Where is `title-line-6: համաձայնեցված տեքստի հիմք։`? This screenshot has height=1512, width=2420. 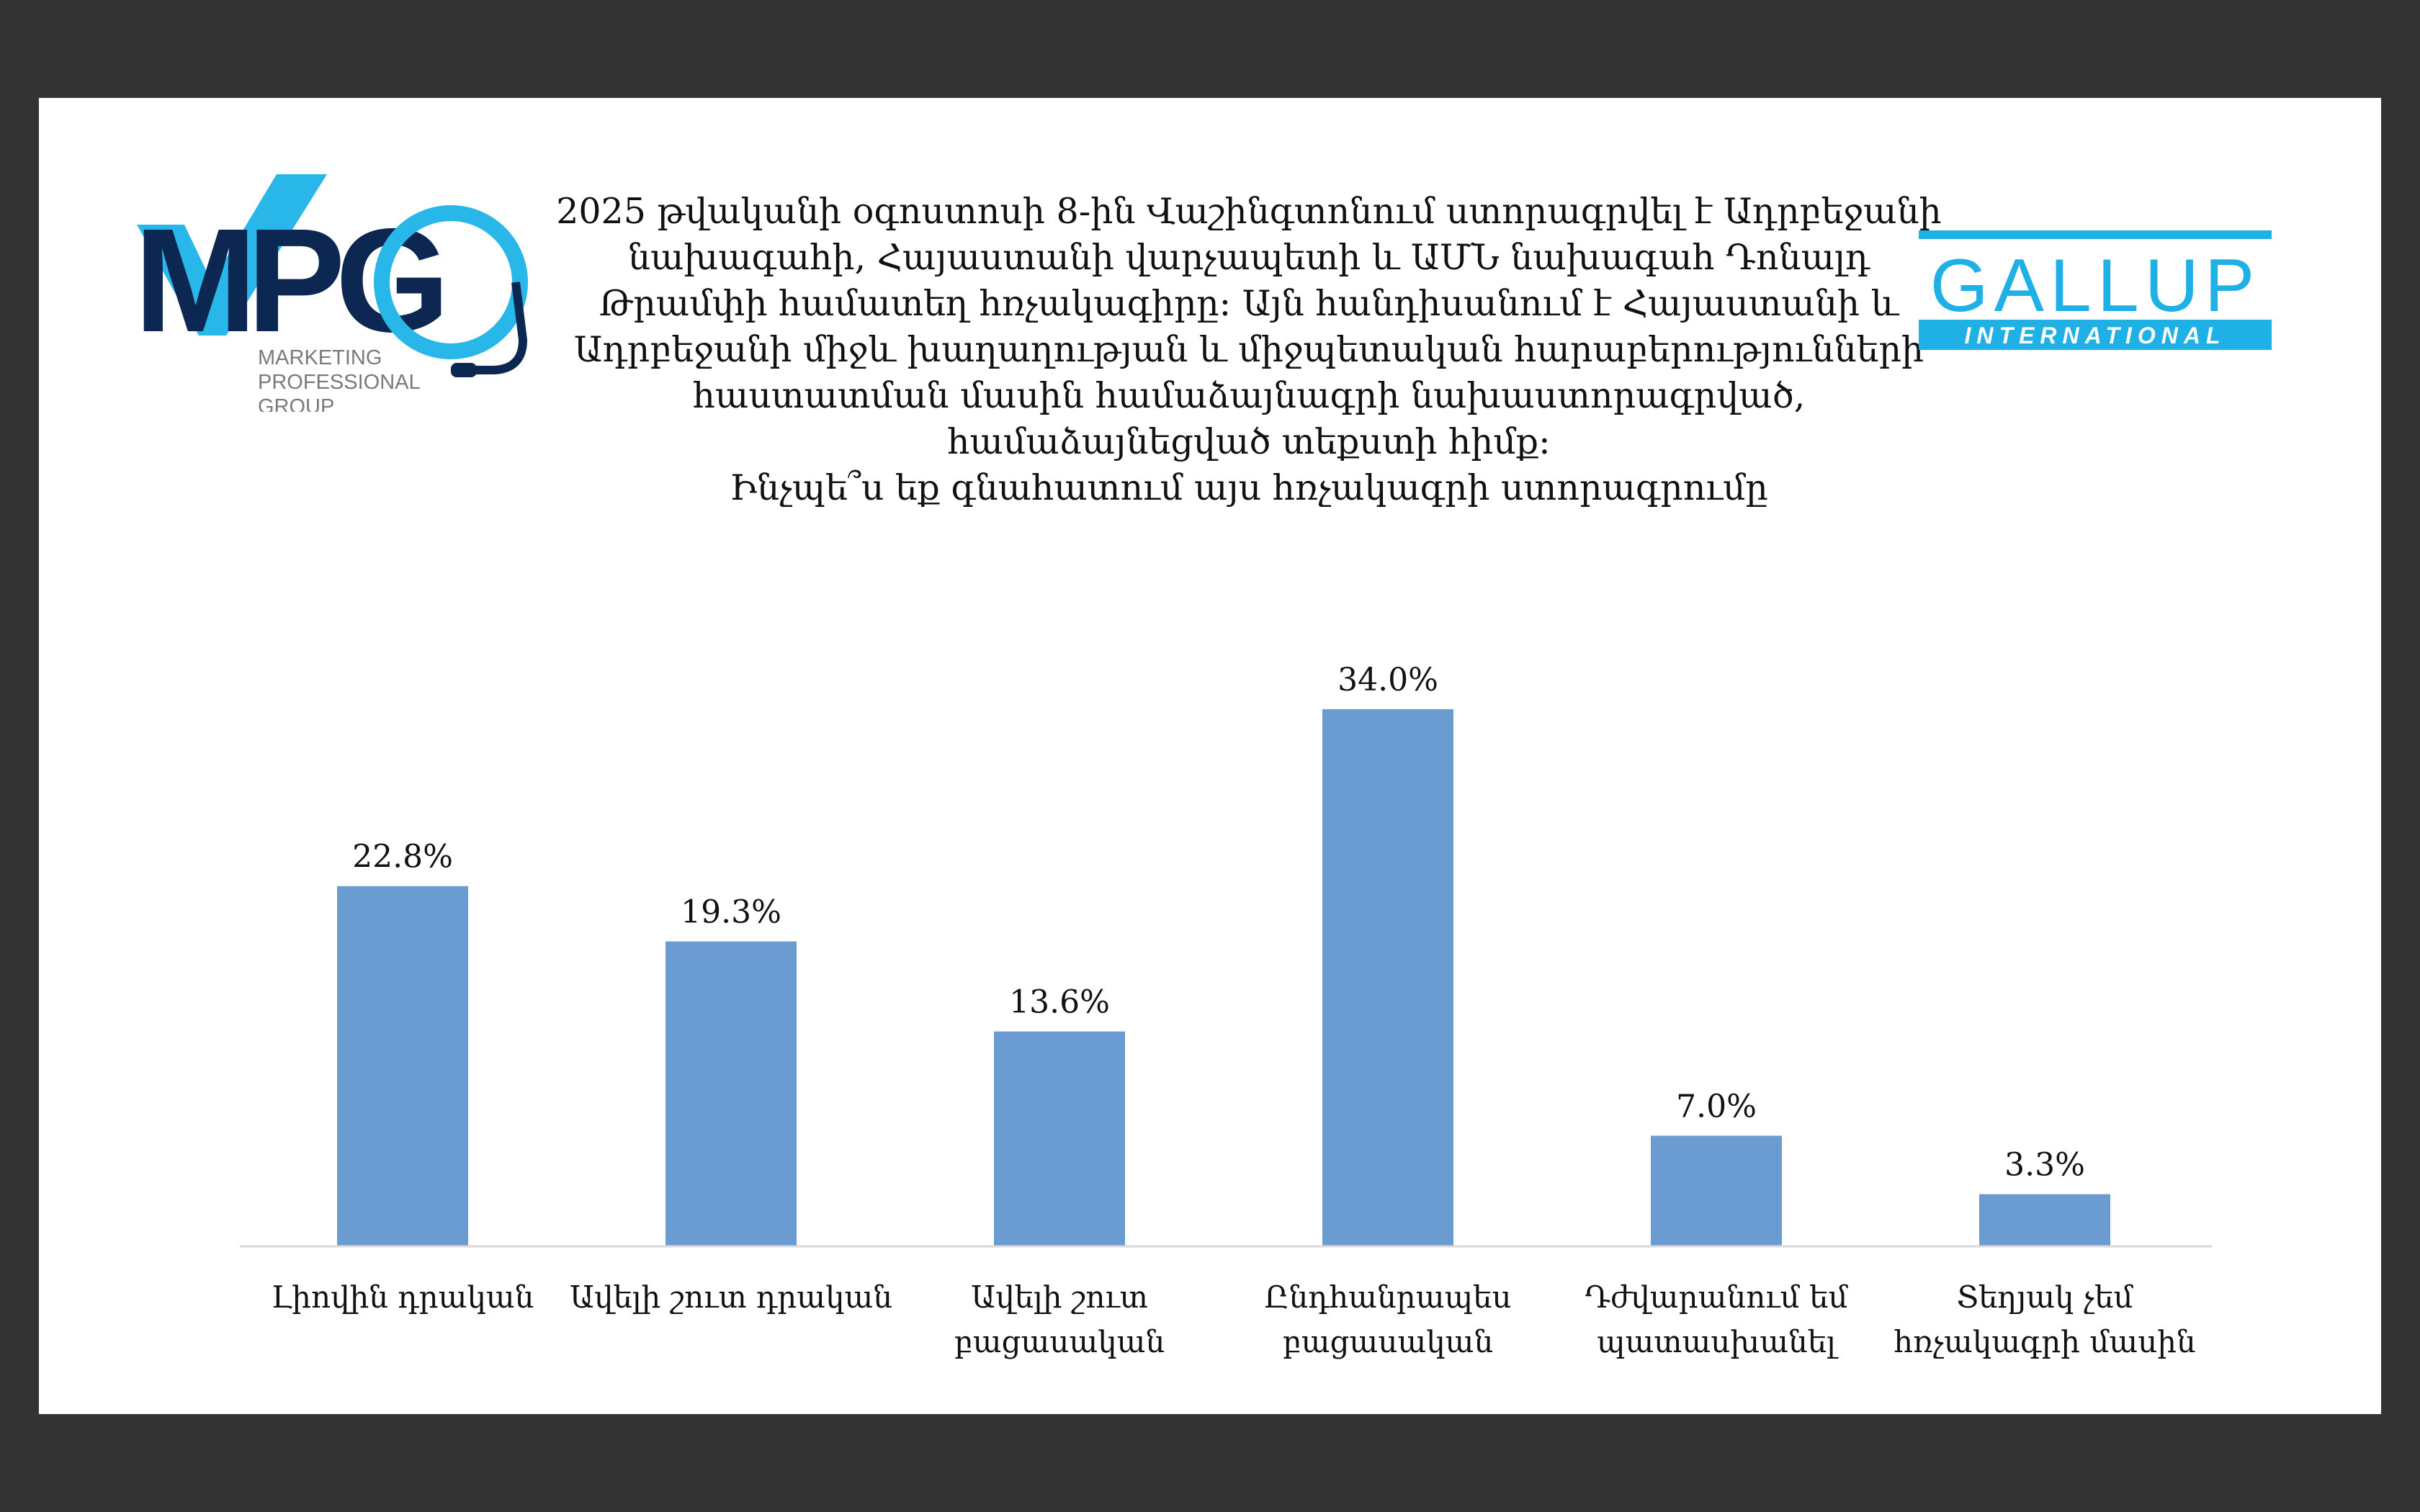
title-line-6: համաձայնեցված տեքստի հիմք։ is located at coordinates (1249, 441).